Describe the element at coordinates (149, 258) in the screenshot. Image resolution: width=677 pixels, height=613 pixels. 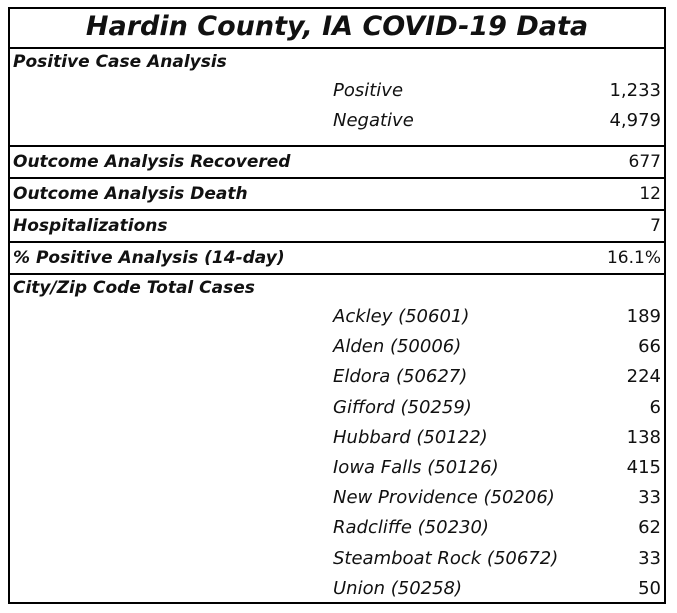
I see `row-label: % Positive Analysis (14-day)` at that location.